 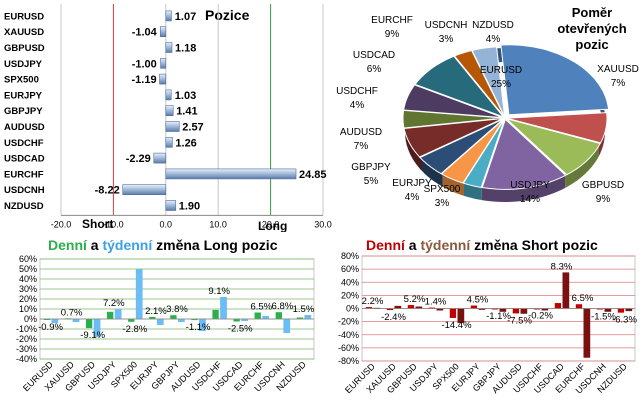 I want to click on short-daily-bar-usdjpy, so click(x=432, y=308).